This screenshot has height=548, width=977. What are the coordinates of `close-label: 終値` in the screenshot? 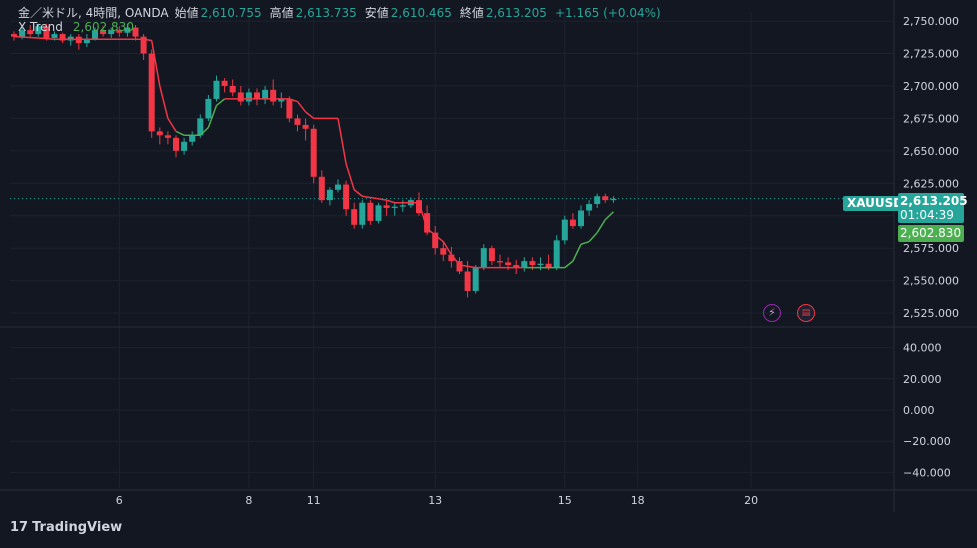 It's located at (471, 13).